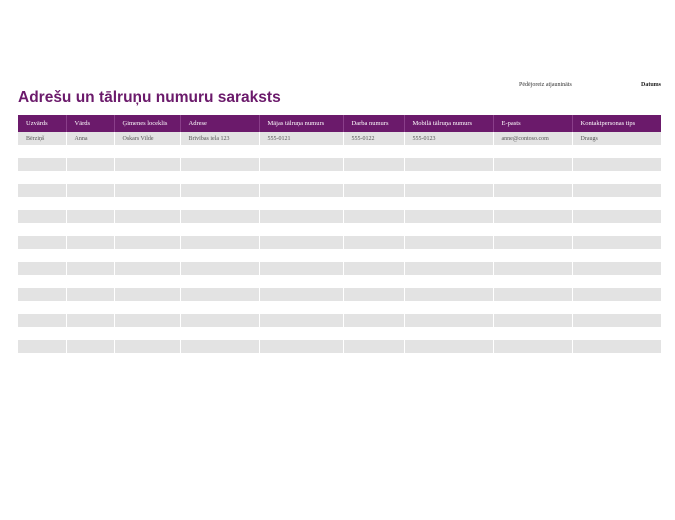 Image resolution: width=675 pixels, height=520 pixels. I want to click on cell-email: anne@contoso.com, so click(533, 138).